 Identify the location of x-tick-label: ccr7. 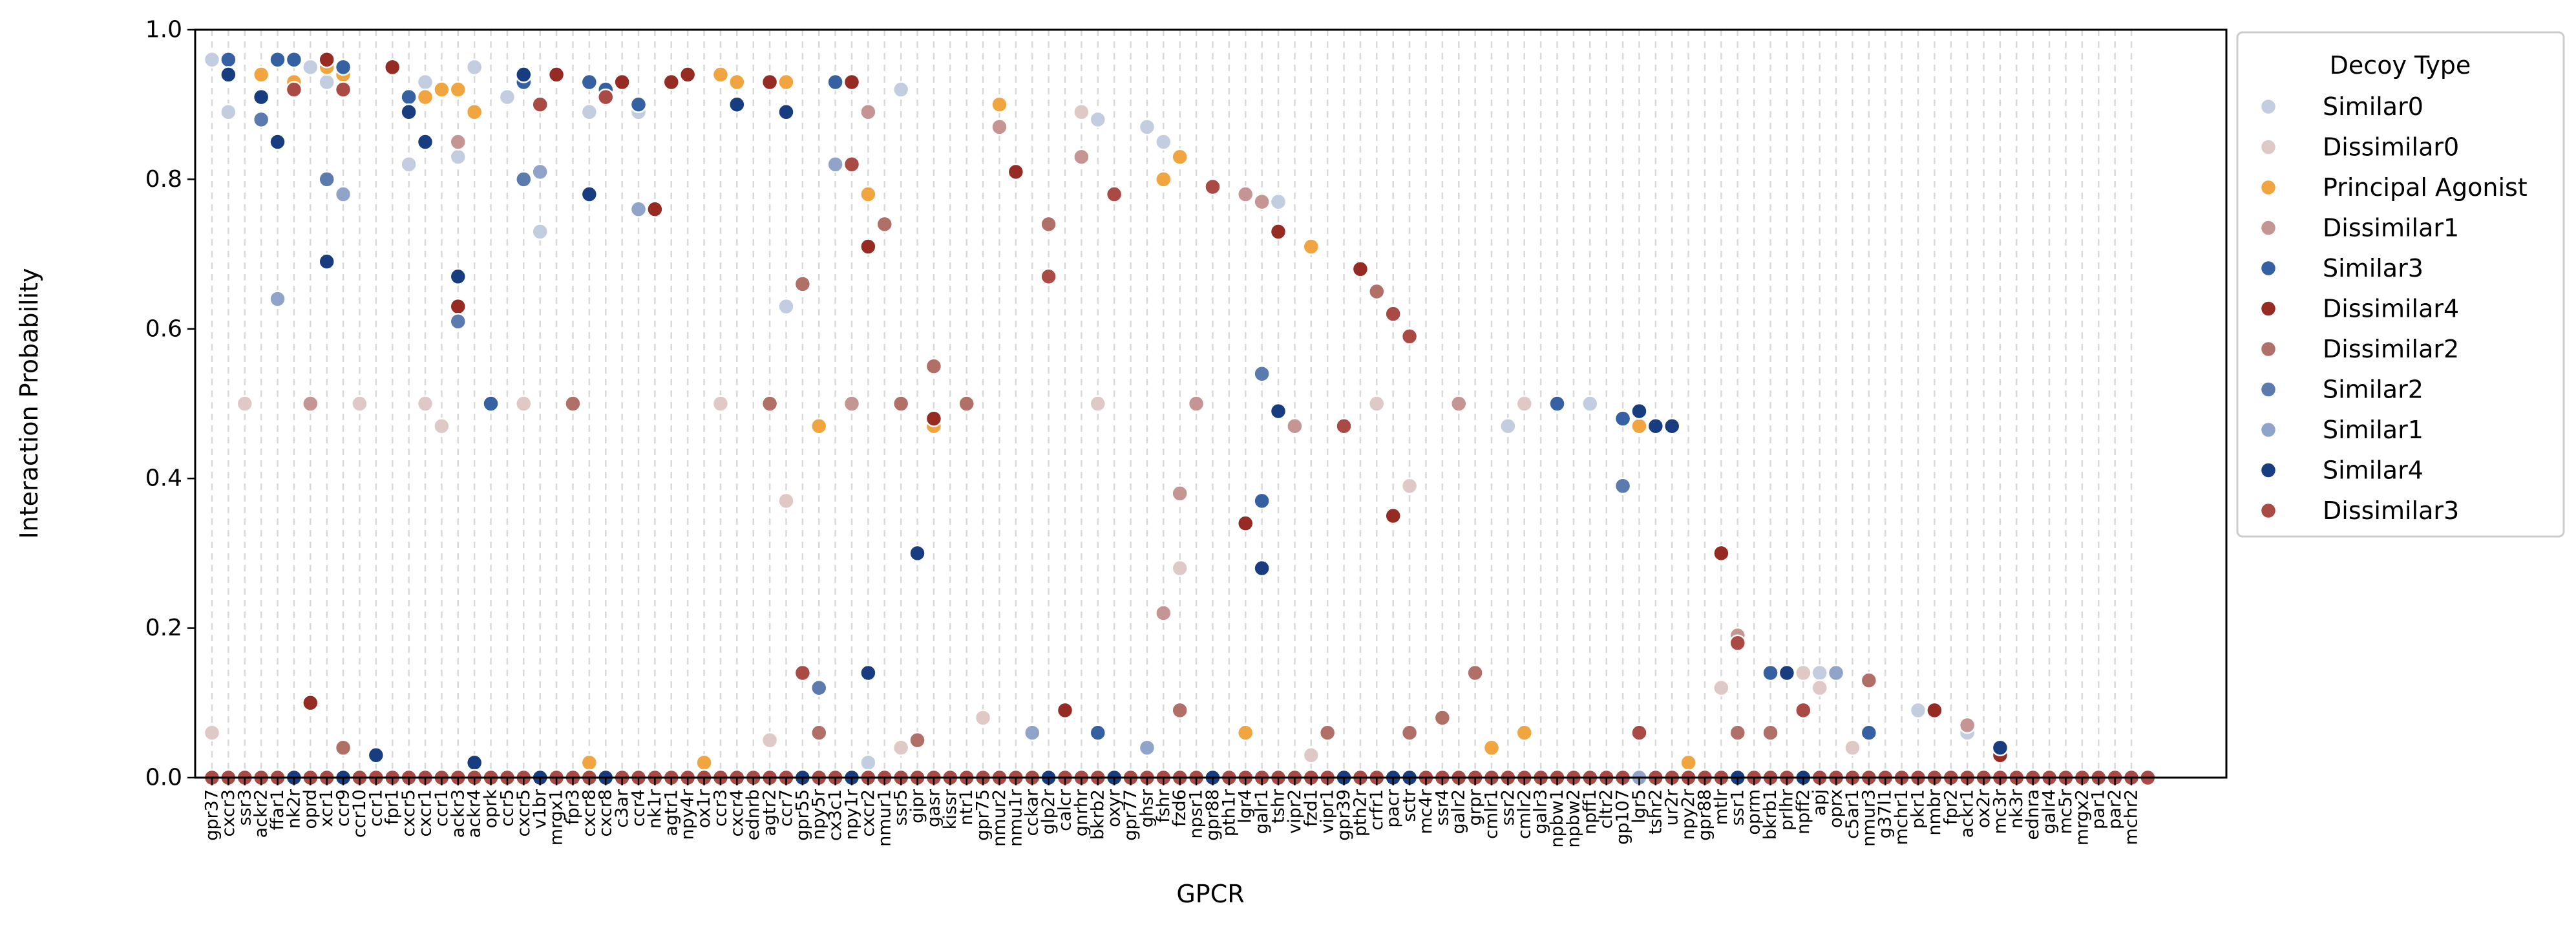
(786, 808).